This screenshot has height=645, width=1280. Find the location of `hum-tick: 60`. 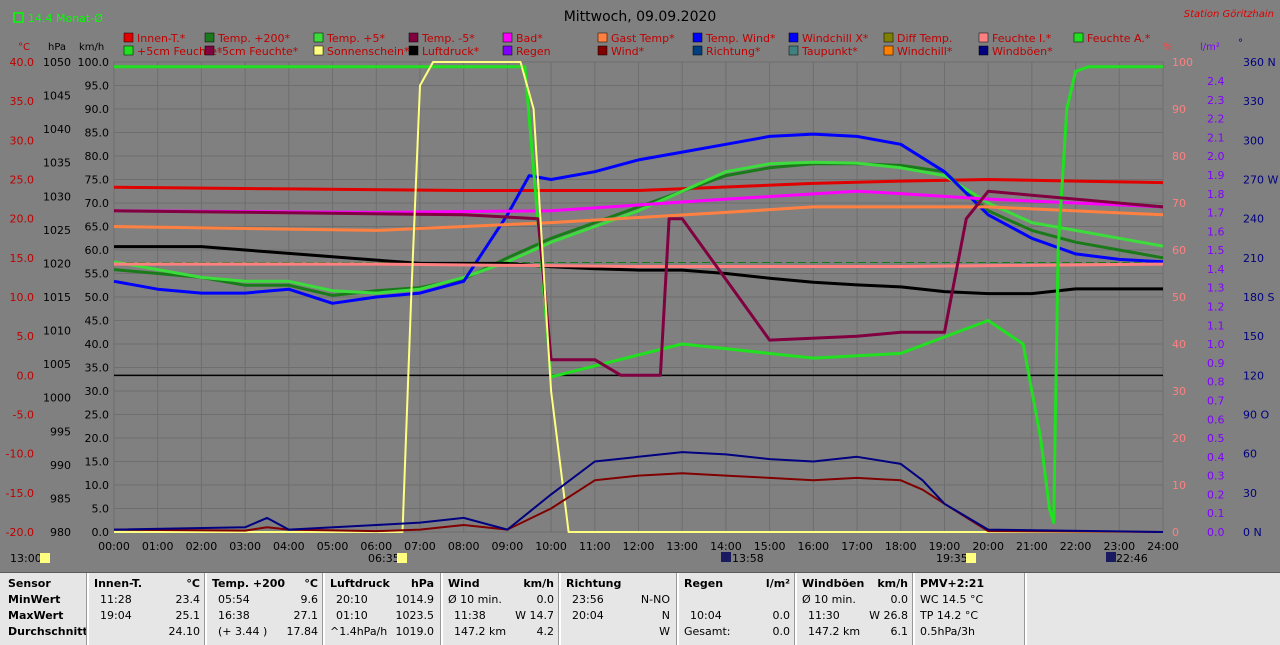

hum-tick: 60 is located at coordinates (1179, 250).